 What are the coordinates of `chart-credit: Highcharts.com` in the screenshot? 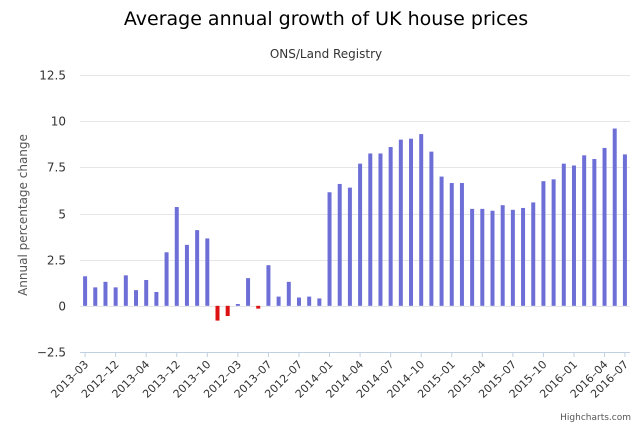 It's located at (595, 418).